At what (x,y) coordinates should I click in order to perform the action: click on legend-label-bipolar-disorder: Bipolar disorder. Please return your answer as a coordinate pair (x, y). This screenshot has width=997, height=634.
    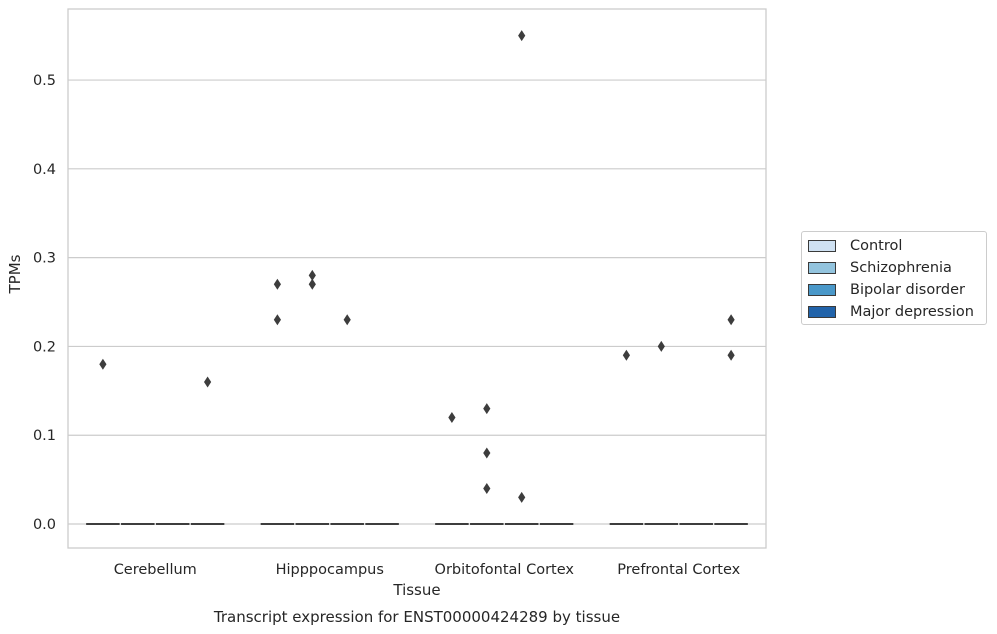
    Looking at the image, I should click on (907, 290).